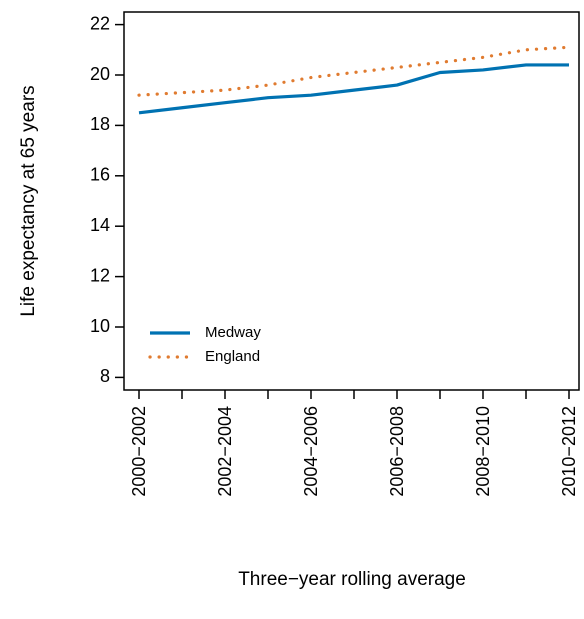 This screenshot has width=584, height=619. What do you see at coordinates (100, 23) in the screenshot?
I see `y-tick-label: 22` at bounding box center [100, 23].